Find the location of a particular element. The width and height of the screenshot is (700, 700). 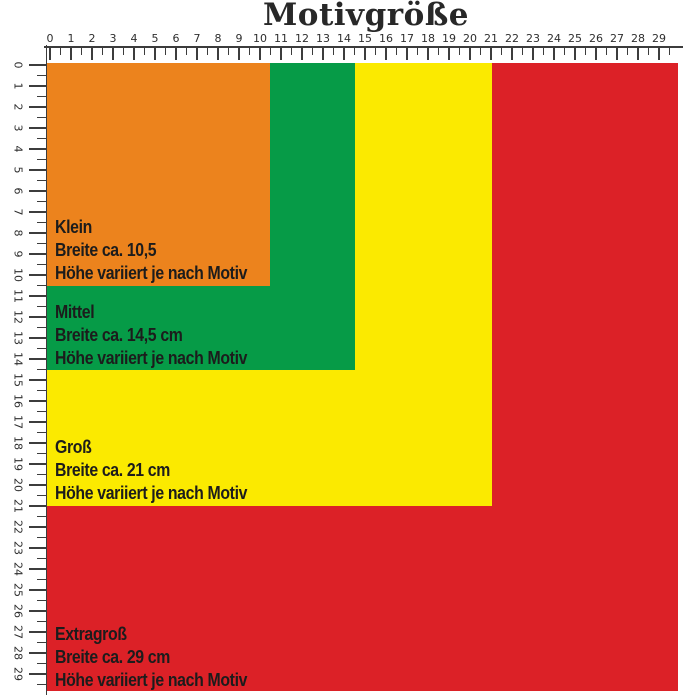

ruler-top-number: 24 is located at coordinates (554, 38).